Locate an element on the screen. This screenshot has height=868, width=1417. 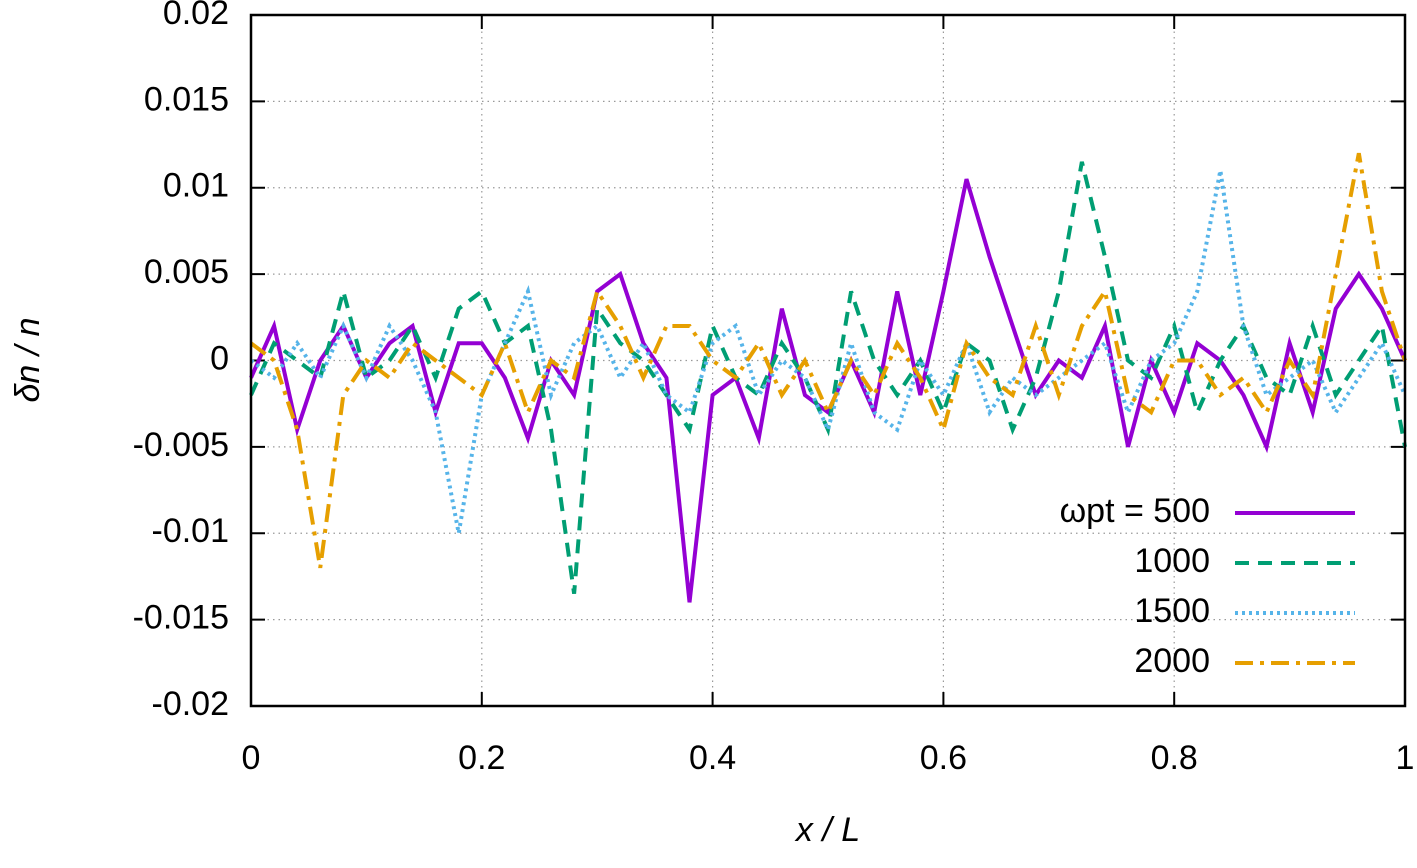
legend-label: 2000 is located at coordinates (1172, 661).